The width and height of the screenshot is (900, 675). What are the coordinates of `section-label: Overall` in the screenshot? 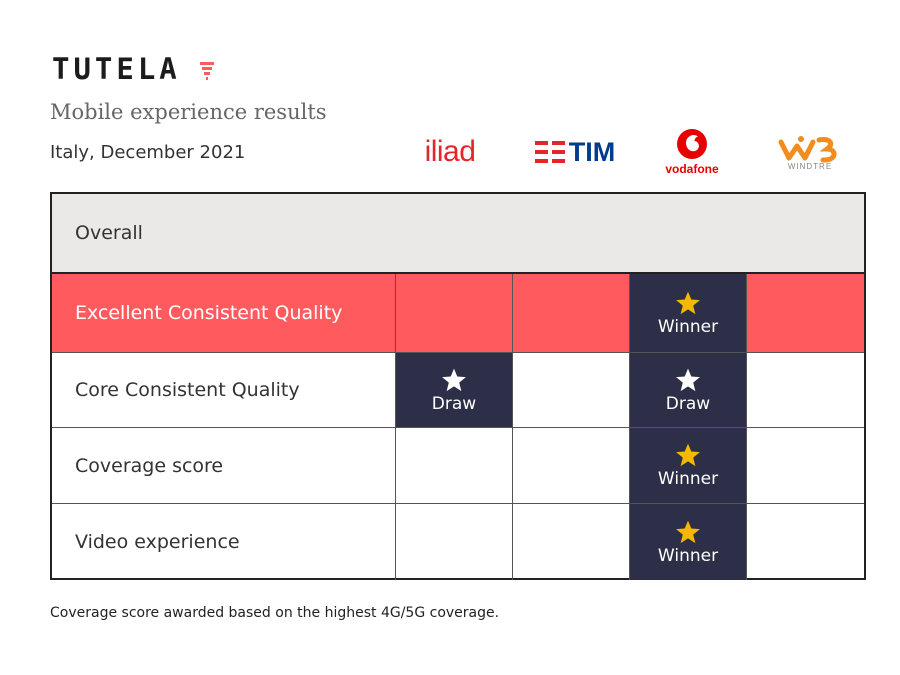 It's located at (109, 233).